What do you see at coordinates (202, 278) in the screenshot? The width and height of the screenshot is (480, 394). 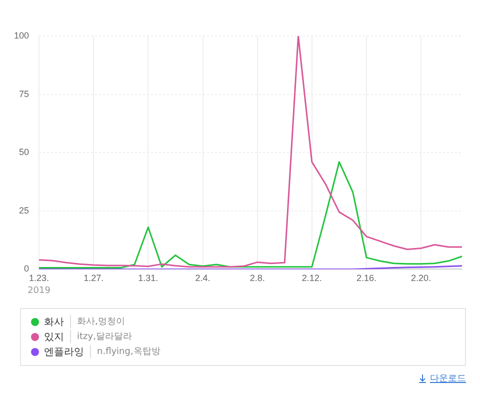 I see `x-tick-label: 2.4.` at bounding box center [202, 278].